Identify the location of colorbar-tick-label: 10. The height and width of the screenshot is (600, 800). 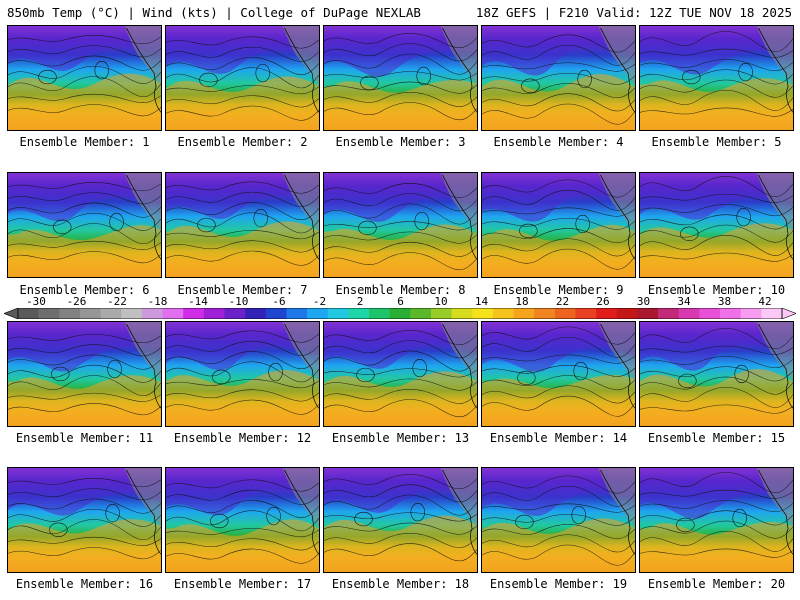
(441, 301).